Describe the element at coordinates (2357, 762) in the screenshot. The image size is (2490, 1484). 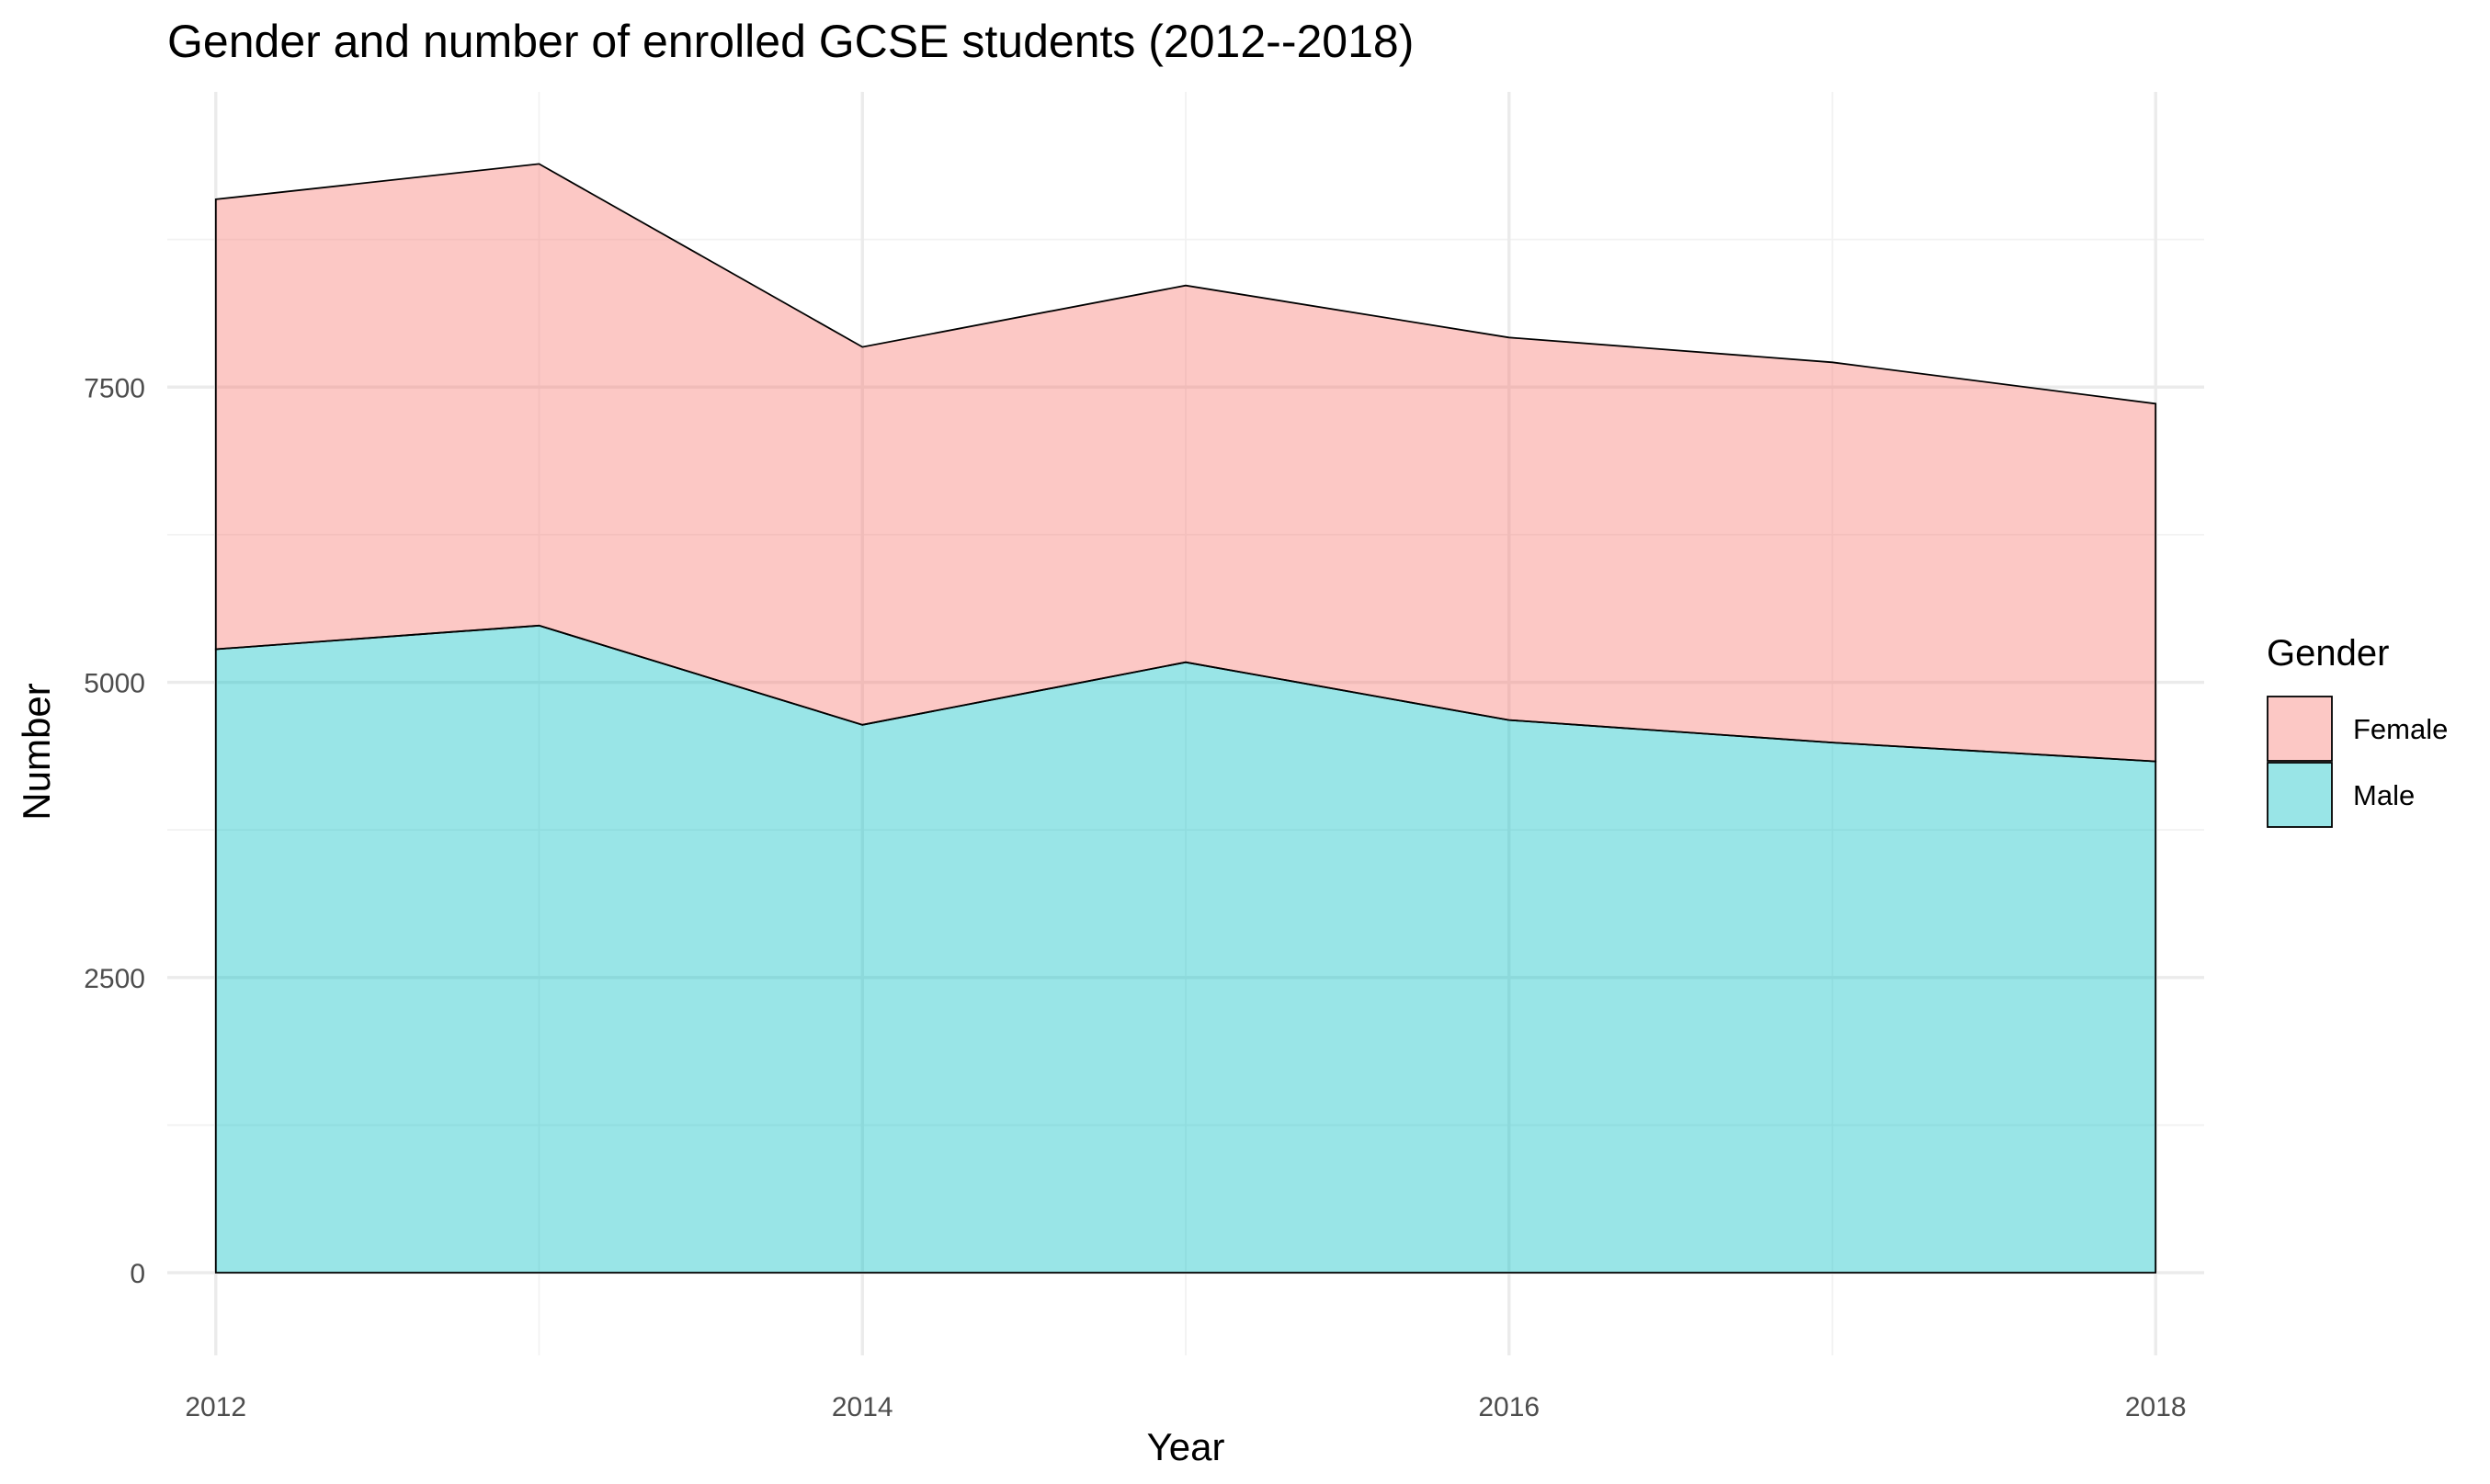
I see `legend-entries: Female Male` at that location.